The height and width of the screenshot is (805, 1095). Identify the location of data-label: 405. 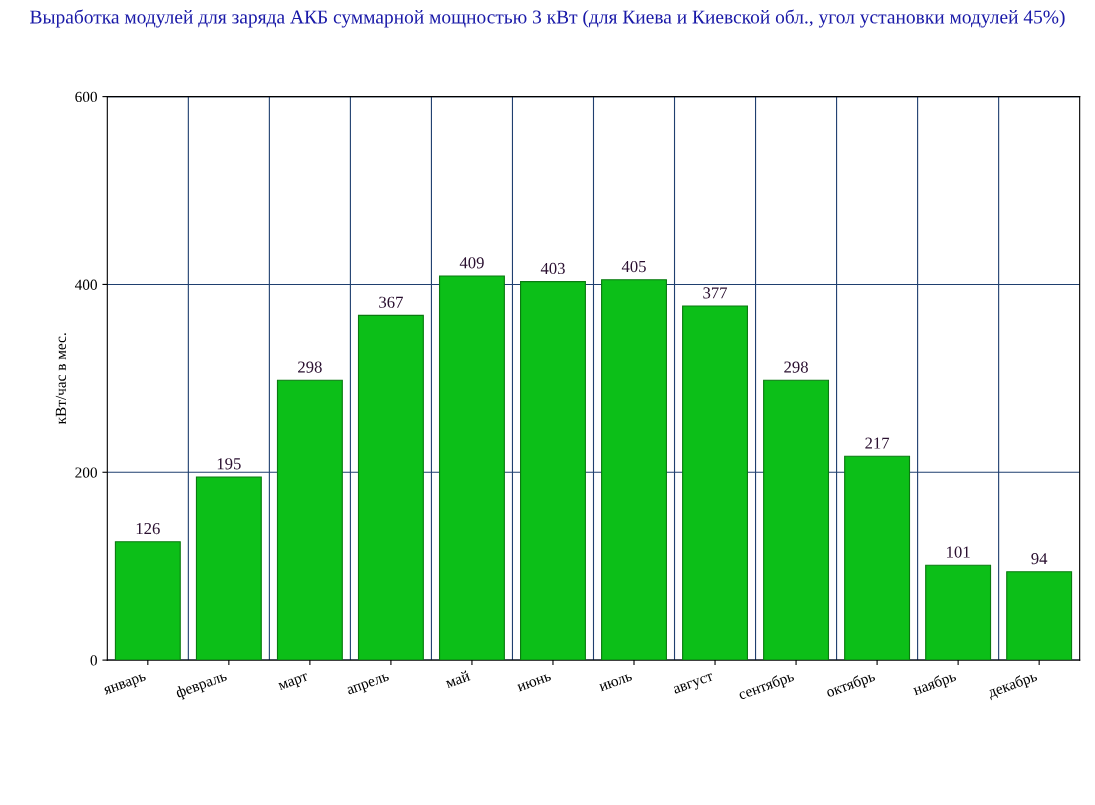
(633, 266).